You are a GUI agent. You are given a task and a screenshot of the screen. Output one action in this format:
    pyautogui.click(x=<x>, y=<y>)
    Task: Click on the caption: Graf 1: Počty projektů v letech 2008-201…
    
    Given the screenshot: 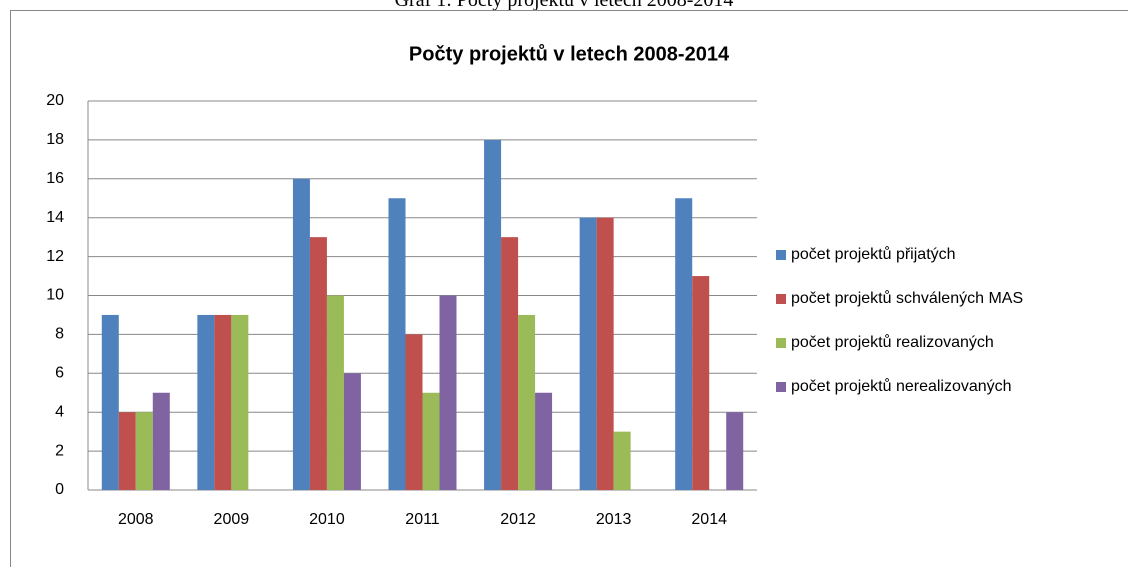 What is the action you would take?
    pyautogui.click(x=564, y=5)
    